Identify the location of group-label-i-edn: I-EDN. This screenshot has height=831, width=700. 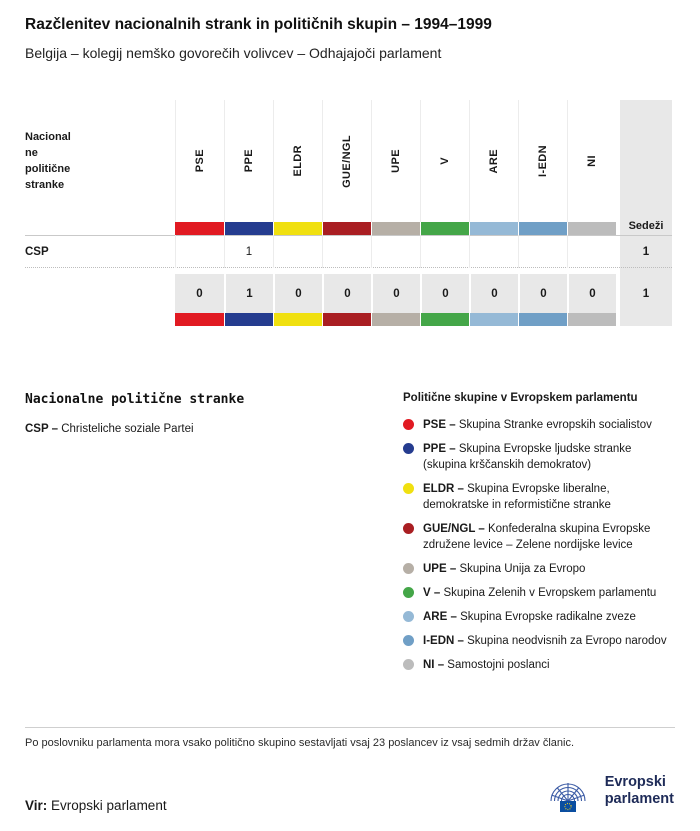
(543, 161).